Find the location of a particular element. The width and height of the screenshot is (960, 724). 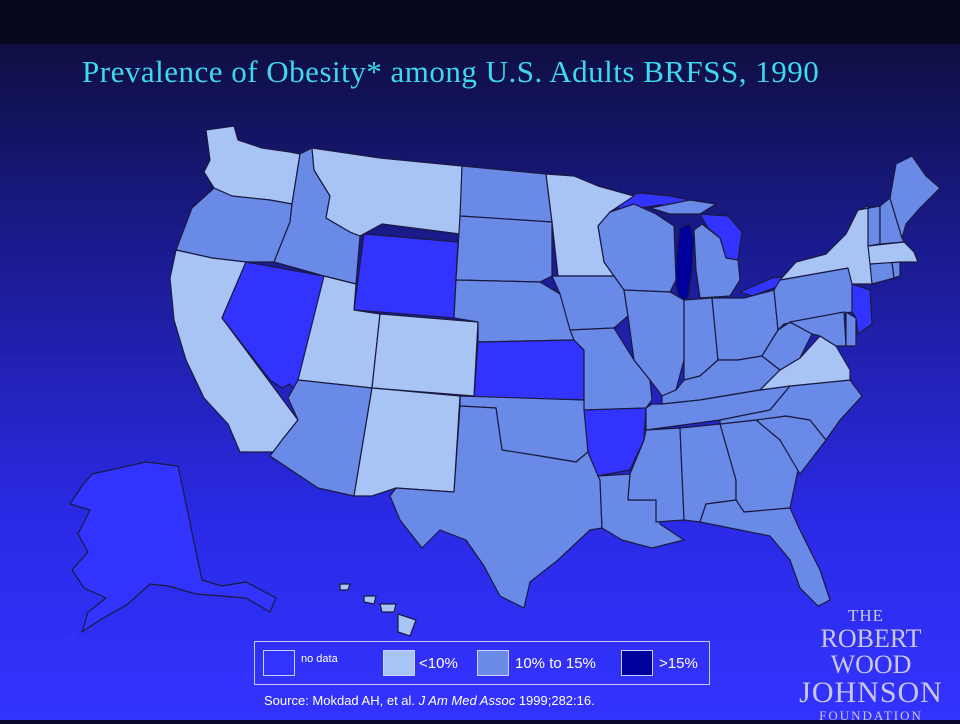

source-suffix: 1999;282:16. is located at coordinates (555, 700).